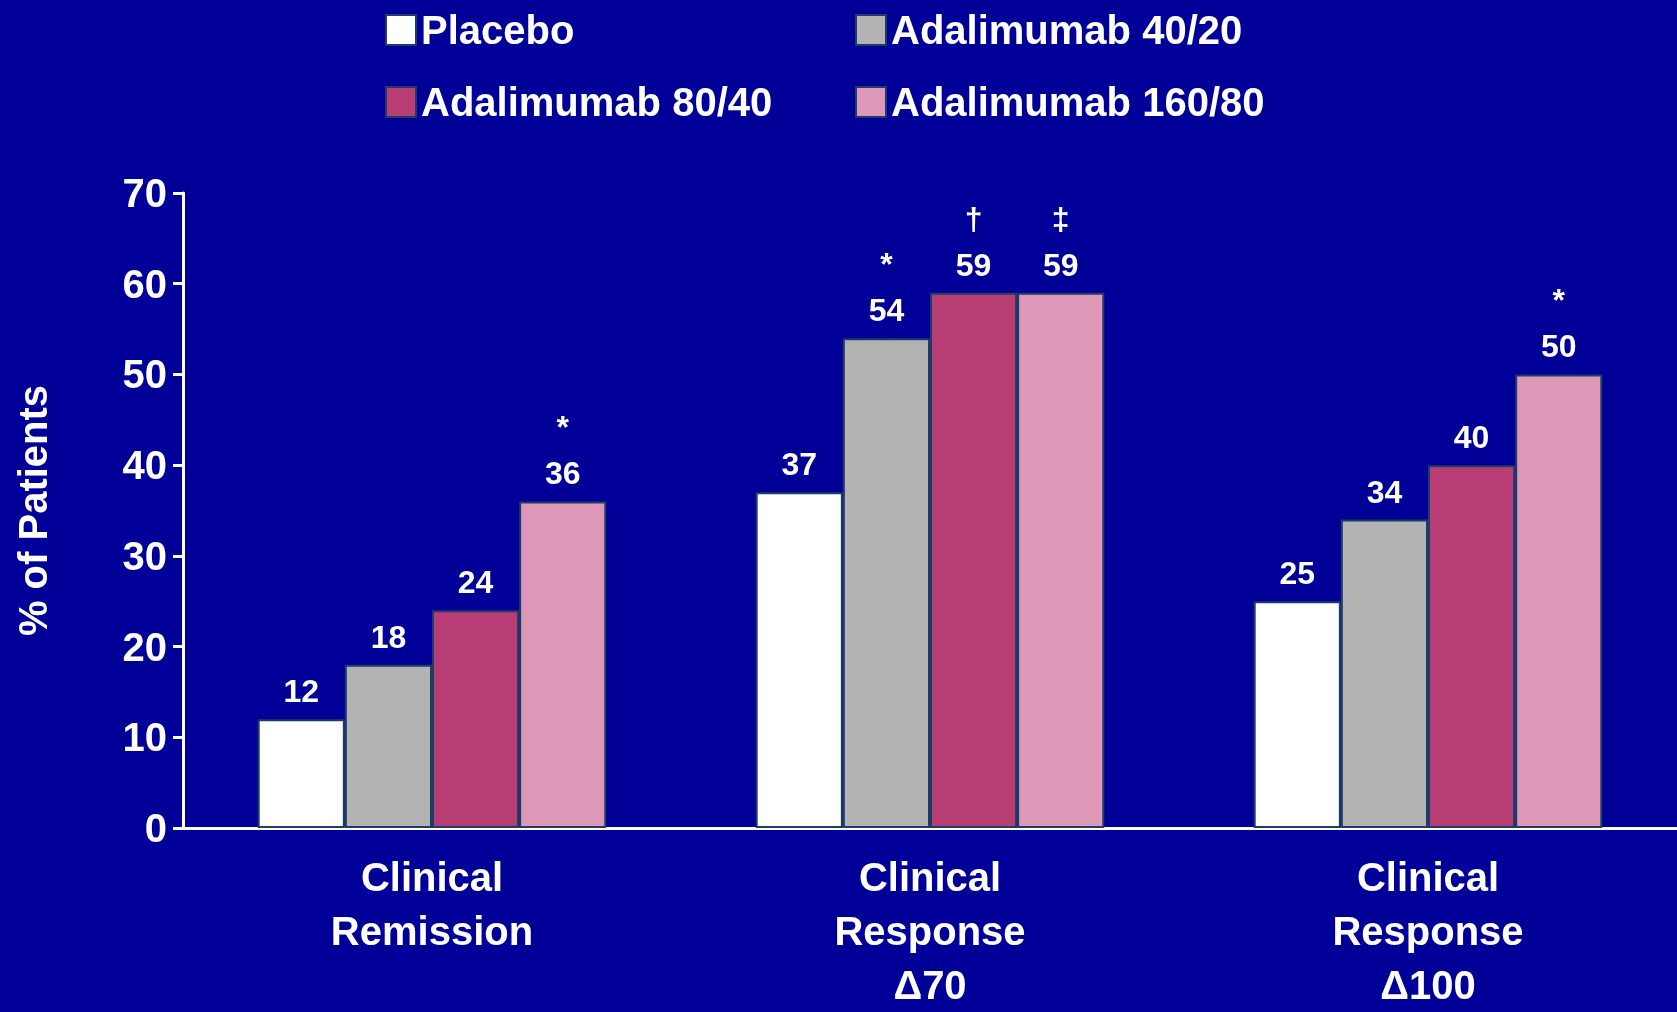 The image size is (1677, 1012). Describe the element at coordinates (33, 510) in the screenshot. I see `y-axis-title: % of Patients` at that location.